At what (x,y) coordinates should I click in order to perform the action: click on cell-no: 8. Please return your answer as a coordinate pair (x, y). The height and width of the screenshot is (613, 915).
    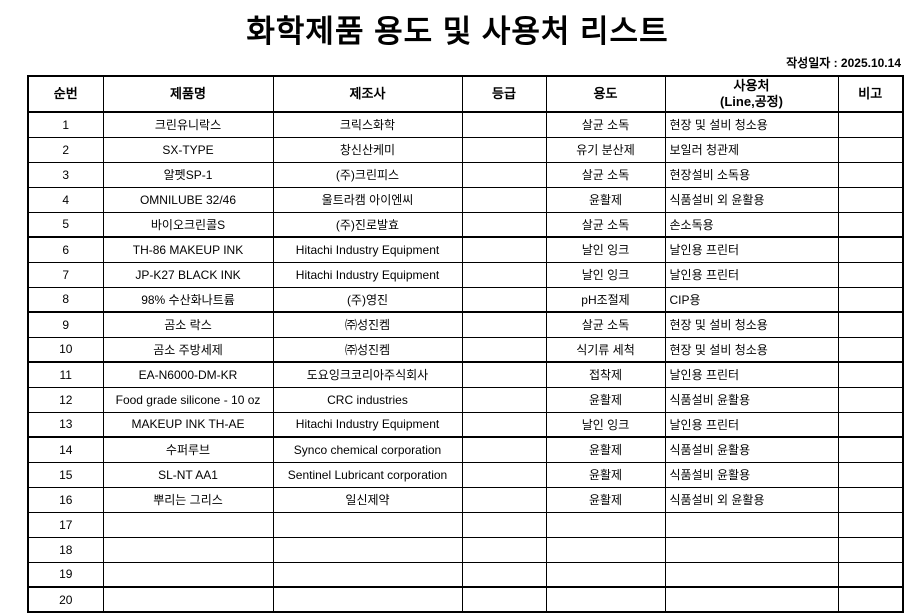
    Looking at the image, I should click on (65, 299).